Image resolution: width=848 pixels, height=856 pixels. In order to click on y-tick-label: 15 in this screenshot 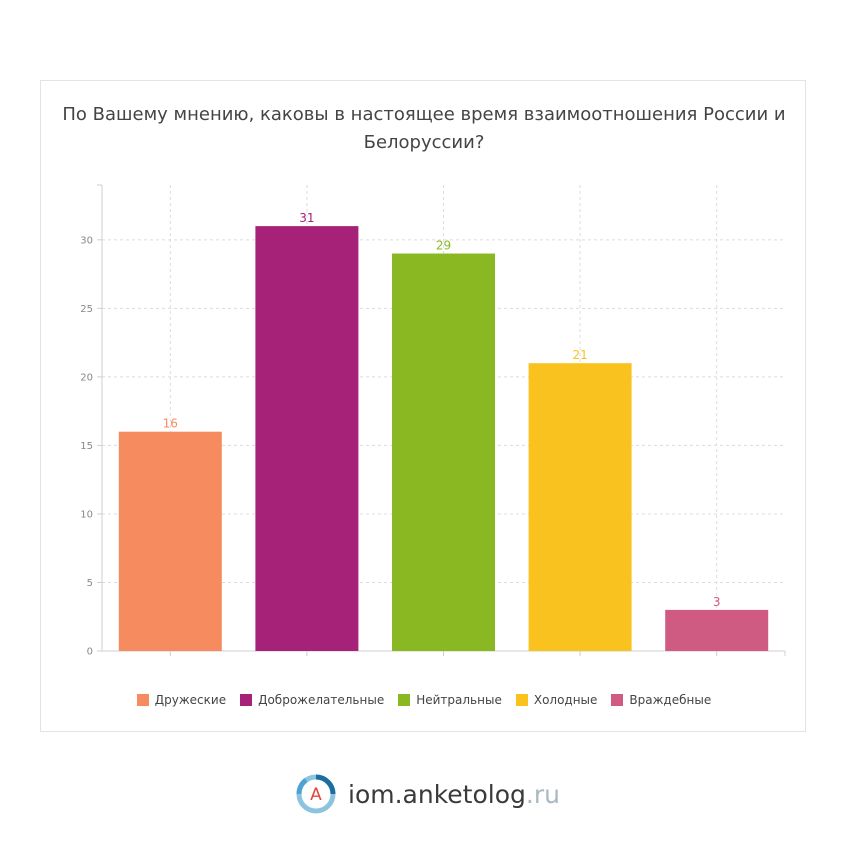, I will do `click(86, 446)`.